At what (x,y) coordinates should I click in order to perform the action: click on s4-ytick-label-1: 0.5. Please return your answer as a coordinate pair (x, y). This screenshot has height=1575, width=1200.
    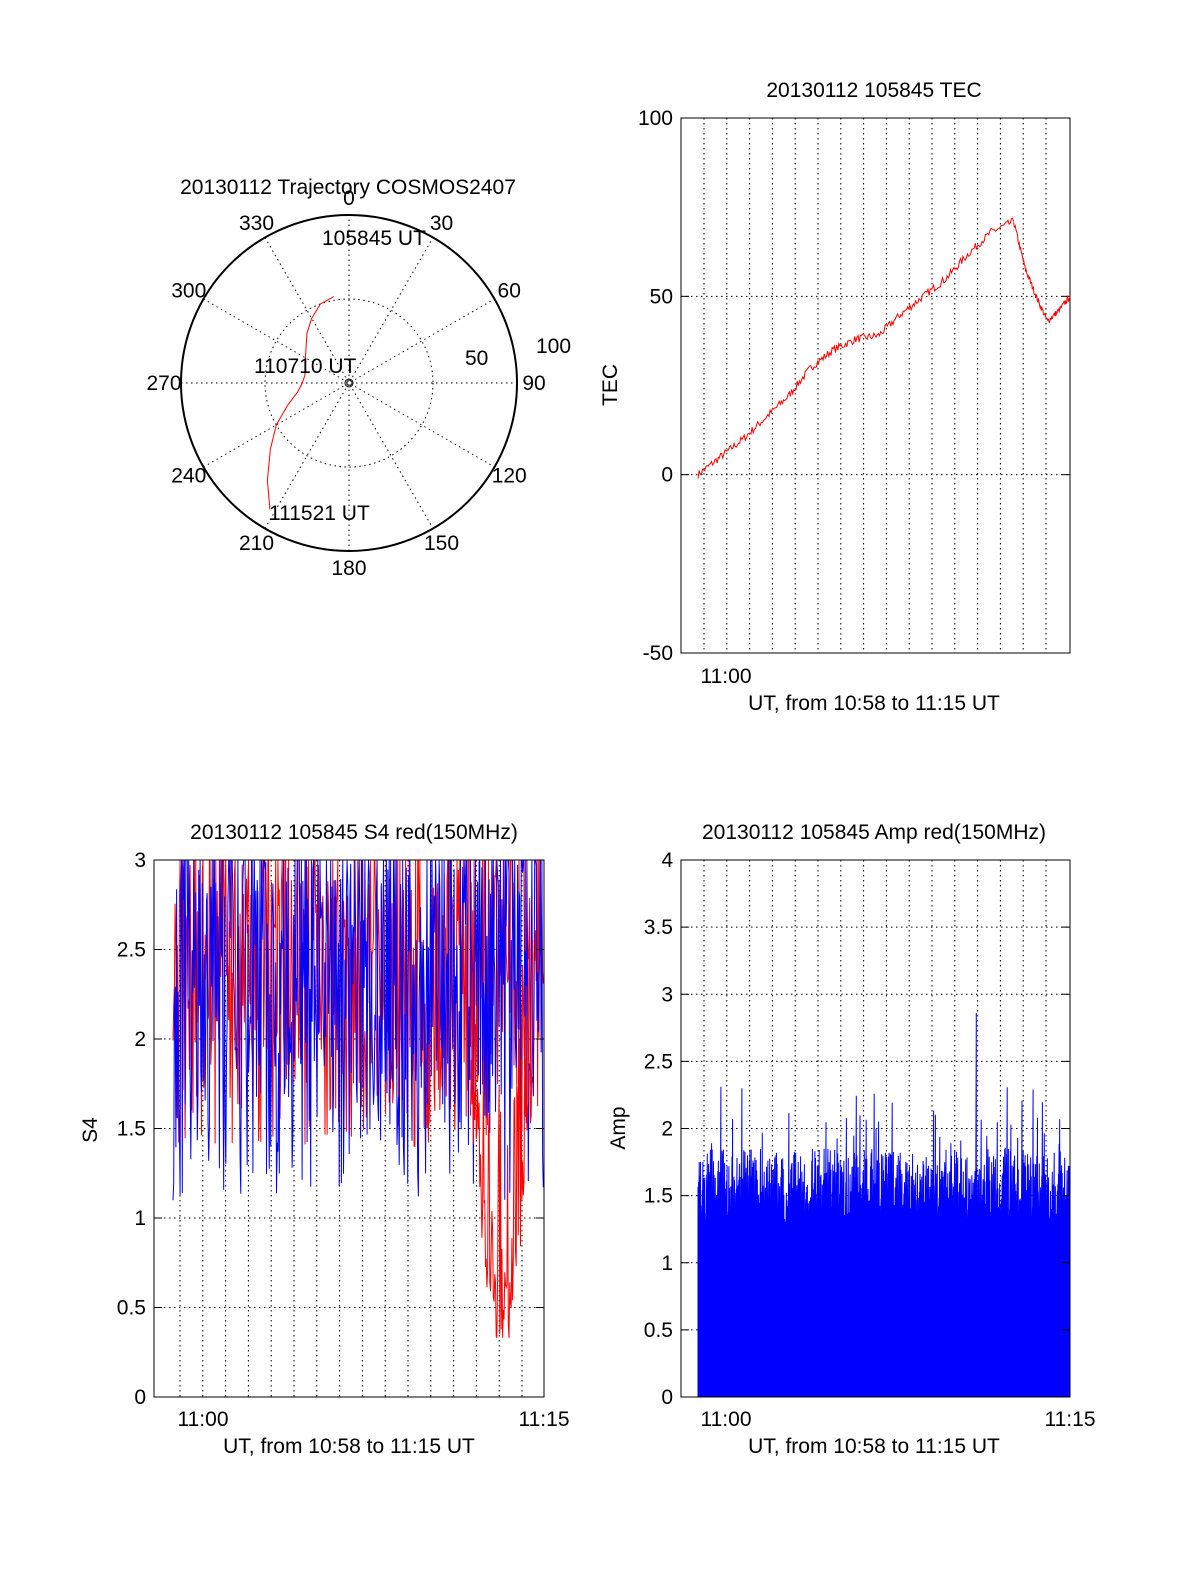
    Looking at the image, I should click on (131, 1308).